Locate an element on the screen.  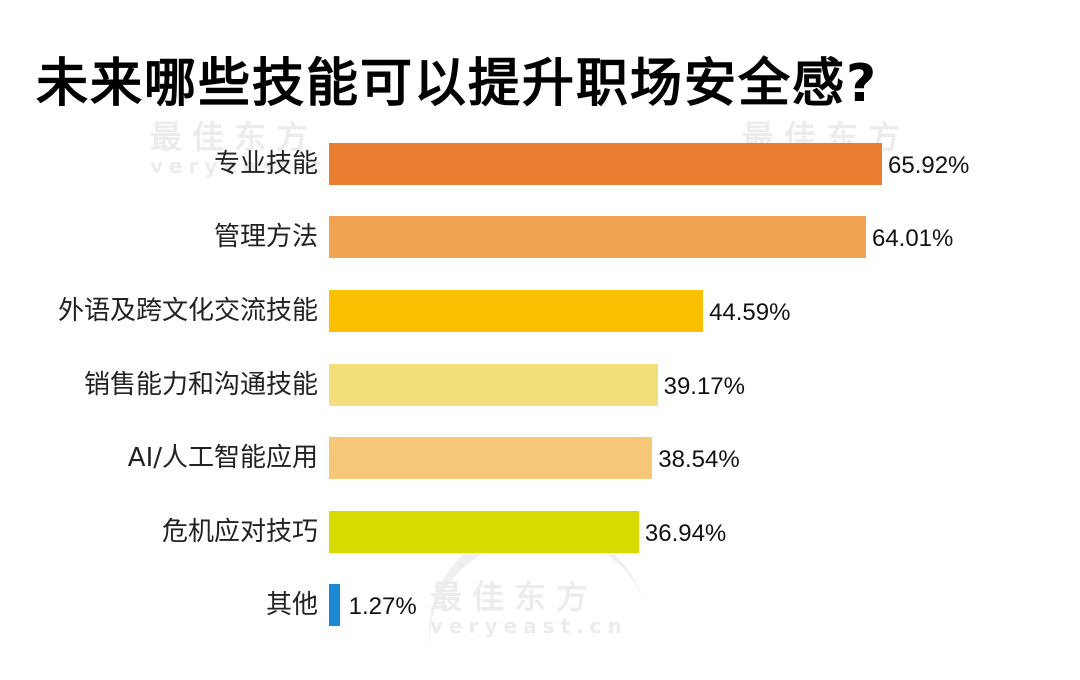
category-label: 危机应对技巧 is located at coordinates (239, 532).